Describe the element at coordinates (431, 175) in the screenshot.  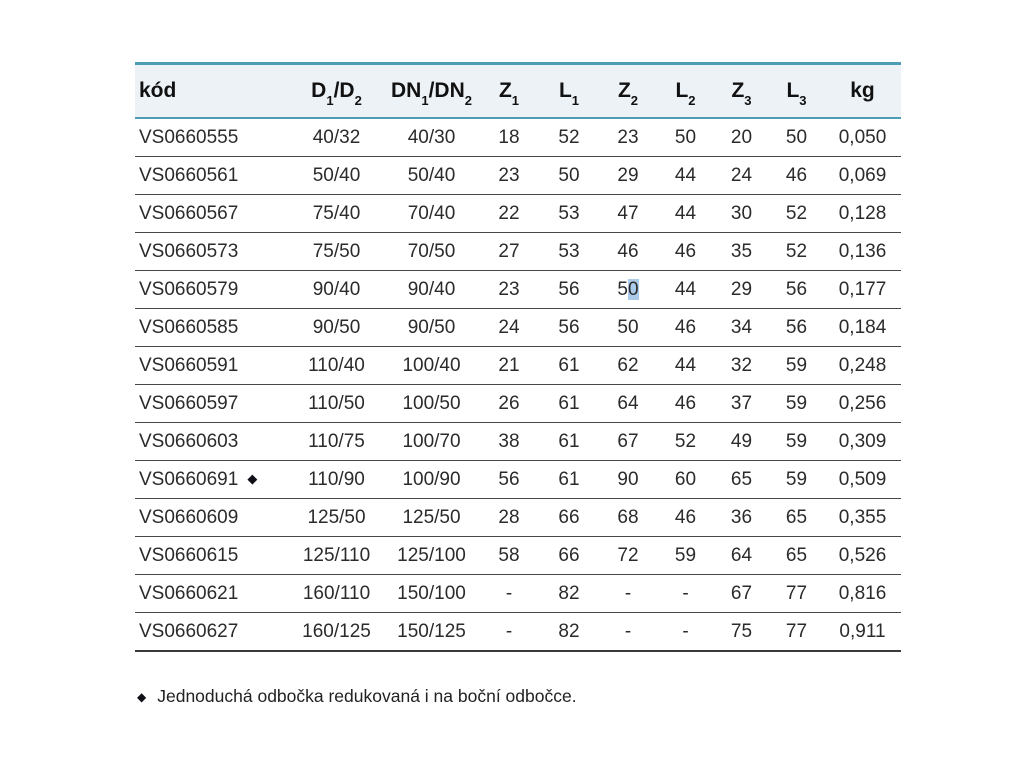
I see `cell-dn1-dn2: 50/40` at that location.